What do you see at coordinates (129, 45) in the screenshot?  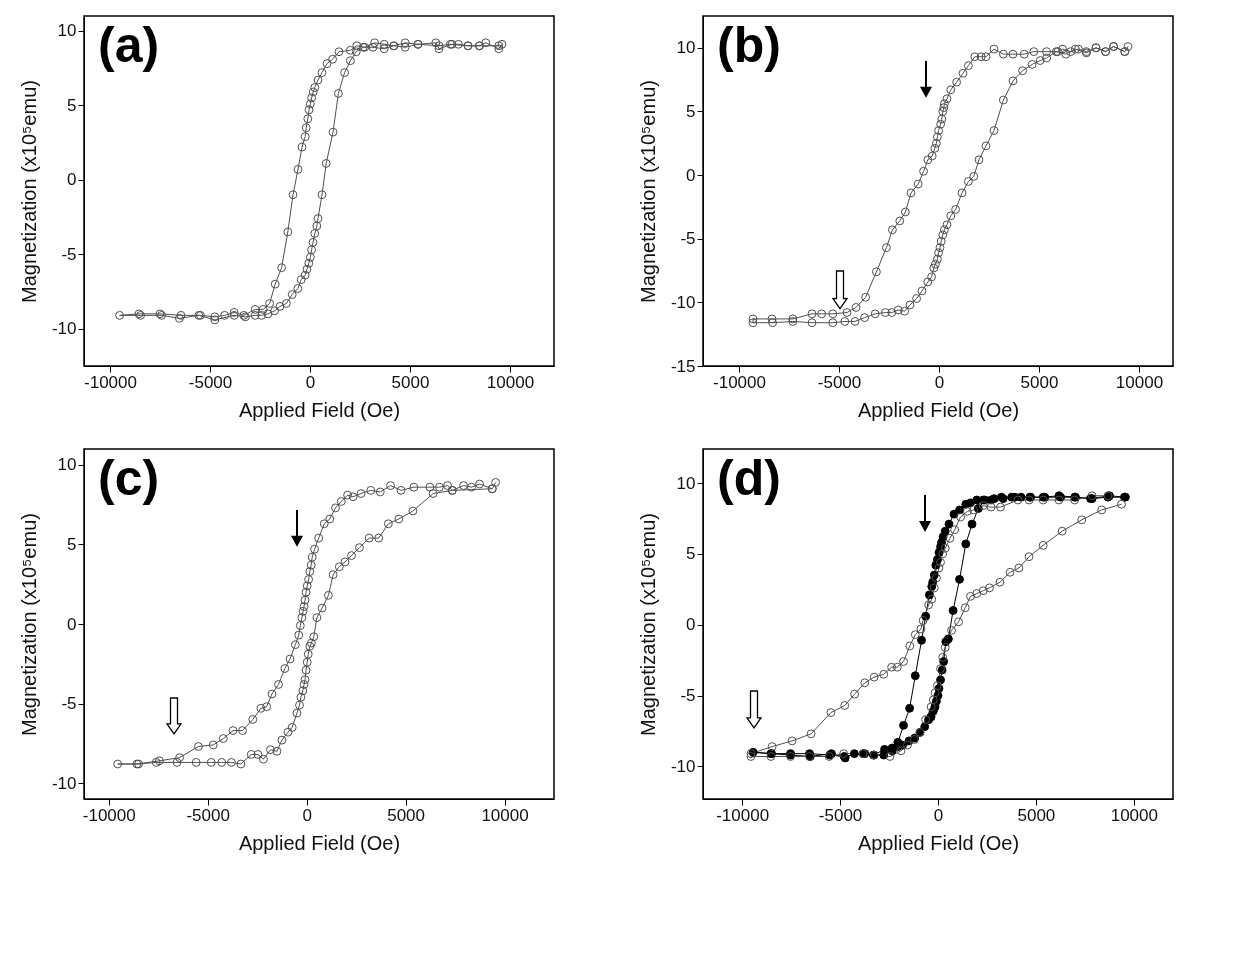 I see `annotation: (a)` at bounding box center [129, 45].